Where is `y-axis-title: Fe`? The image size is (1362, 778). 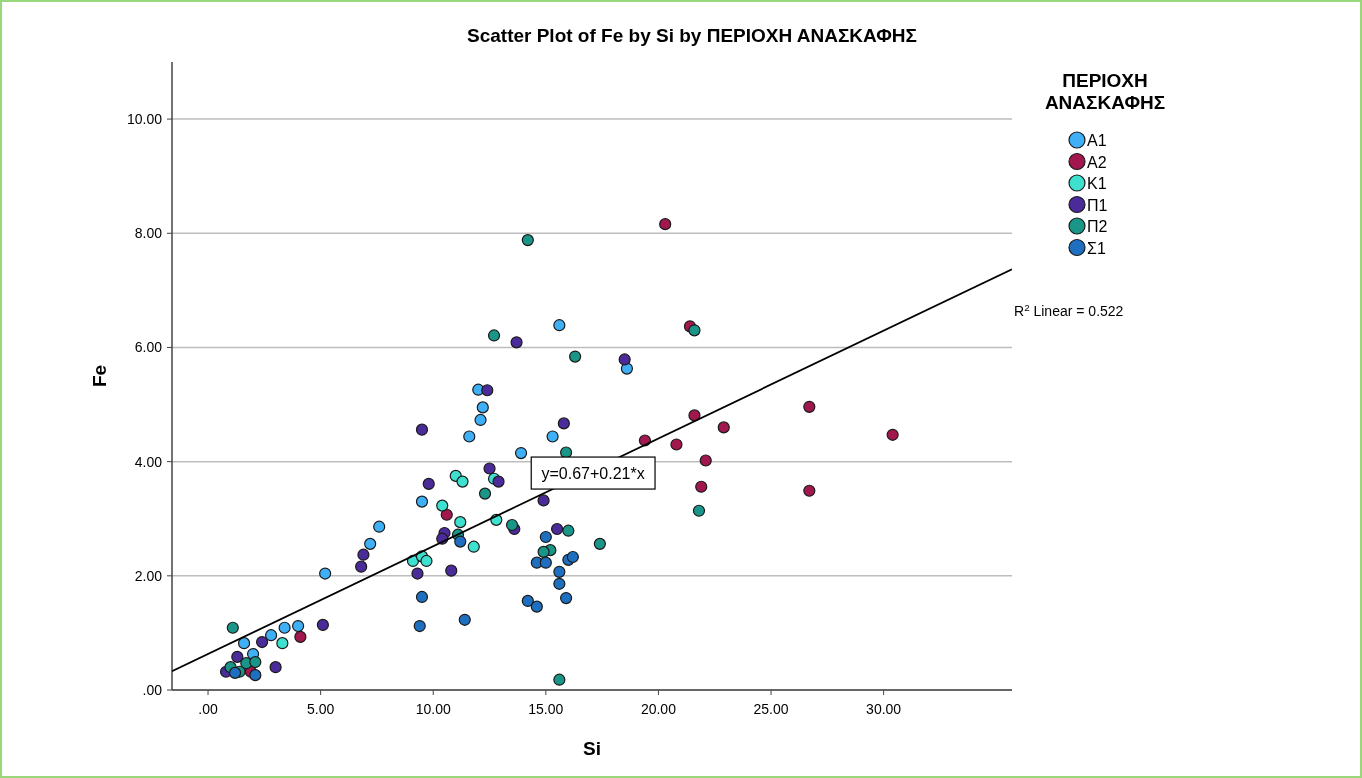
y-axis-title: Fe is located at coordinates (99, 376).